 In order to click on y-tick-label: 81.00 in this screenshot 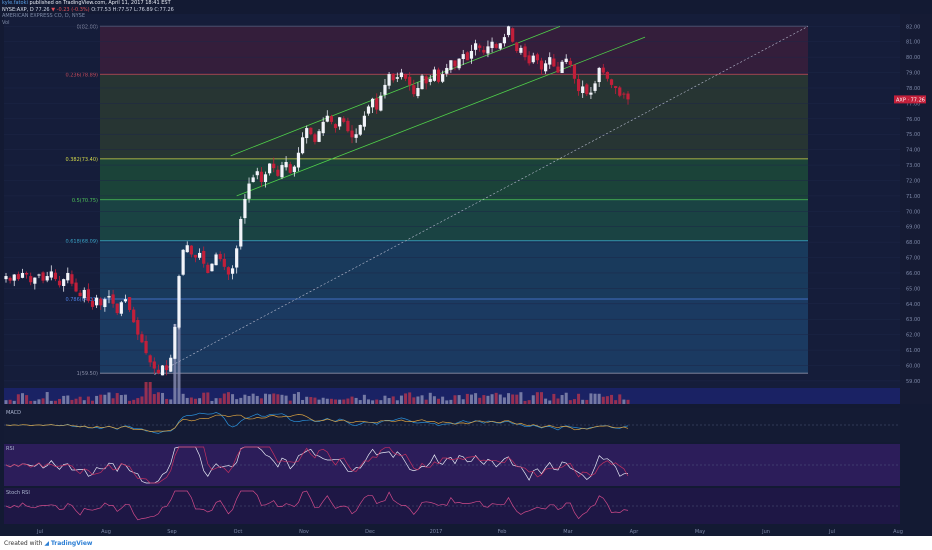, I will do `click(913, 43)`.